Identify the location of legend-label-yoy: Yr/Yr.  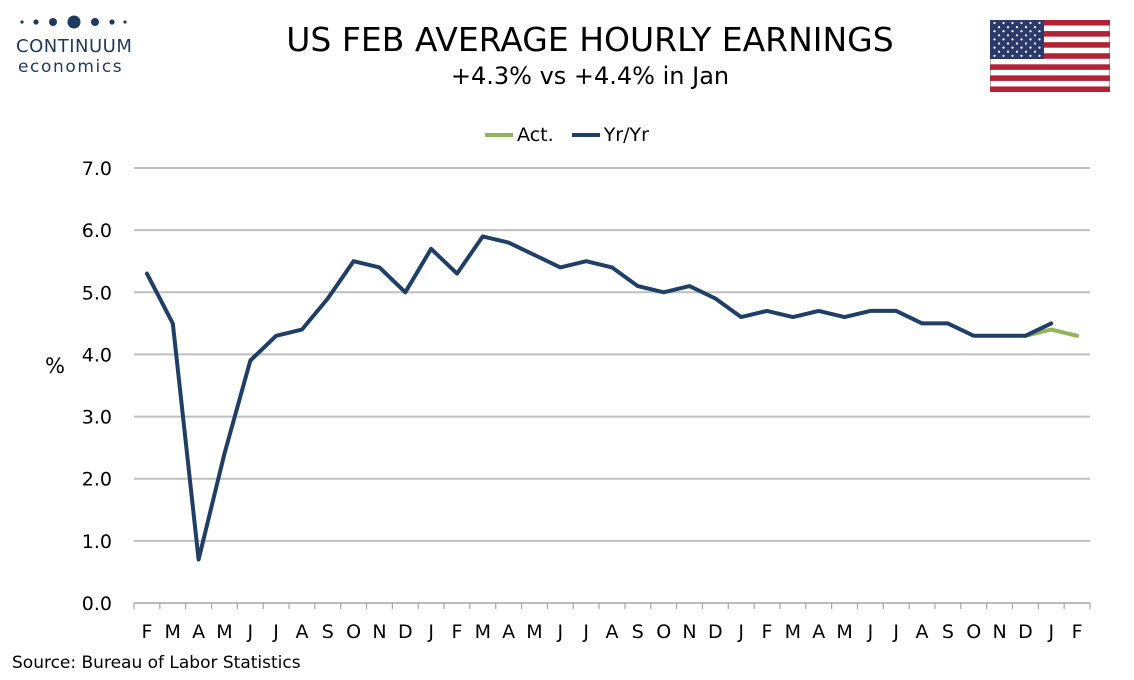
(626, 135).